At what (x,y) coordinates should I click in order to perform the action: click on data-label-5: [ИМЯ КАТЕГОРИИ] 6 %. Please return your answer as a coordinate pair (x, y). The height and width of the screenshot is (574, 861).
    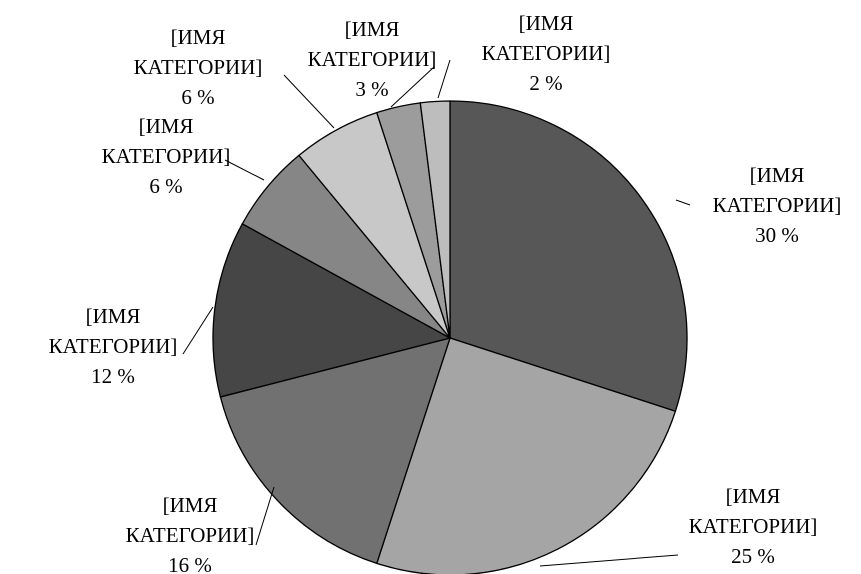
    Looking at the image, I should click on (166, 156).